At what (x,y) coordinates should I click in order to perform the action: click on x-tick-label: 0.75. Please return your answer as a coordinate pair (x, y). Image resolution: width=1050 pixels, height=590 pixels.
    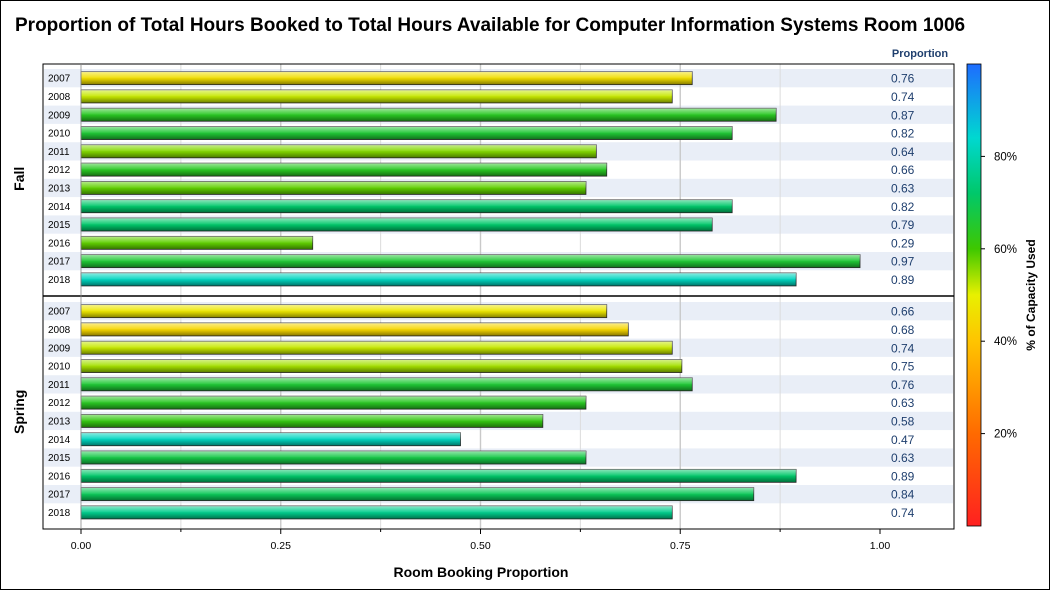
    Looking at the image, I should click on (680, 546).